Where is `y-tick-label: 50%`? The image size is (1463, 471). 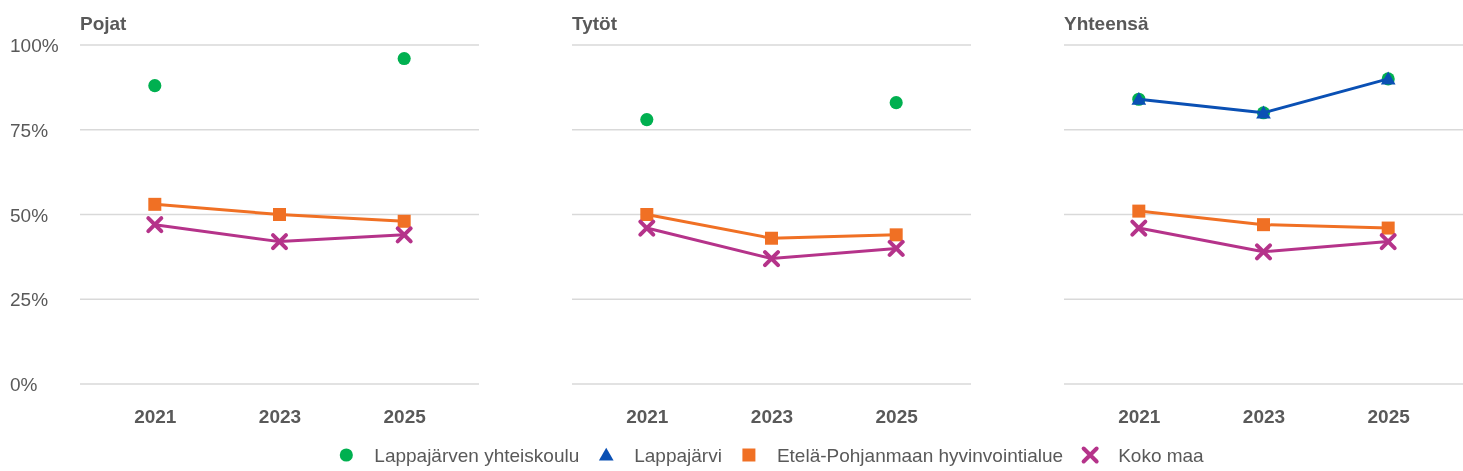
y-tick-label: 50% is located at coordinates (29, 215).